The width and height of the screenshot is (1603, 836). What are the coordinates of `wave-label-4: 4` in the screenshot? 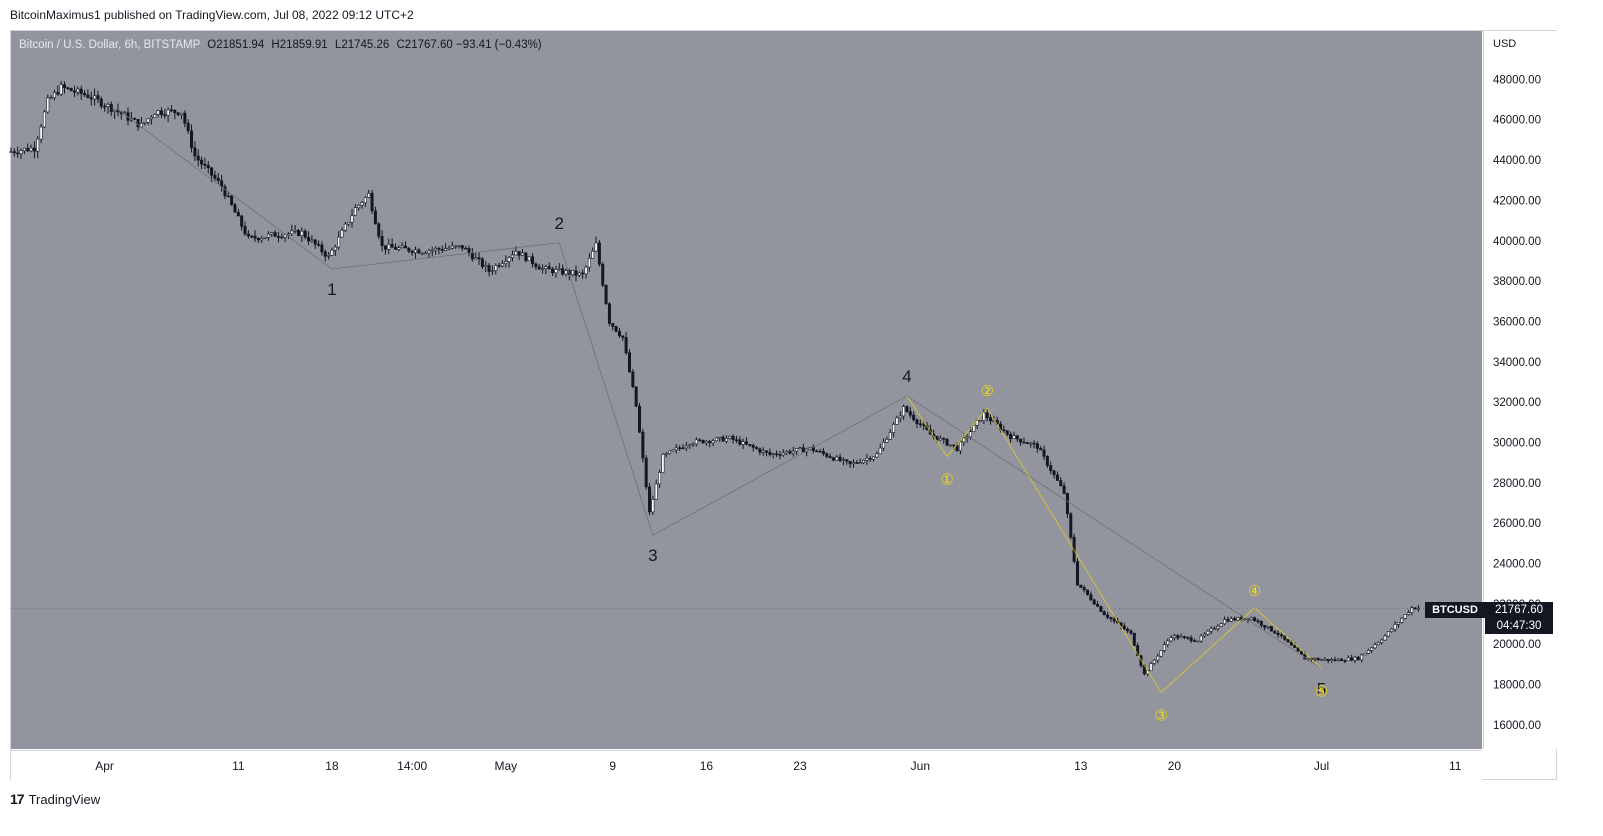 It's located at (906, 376).